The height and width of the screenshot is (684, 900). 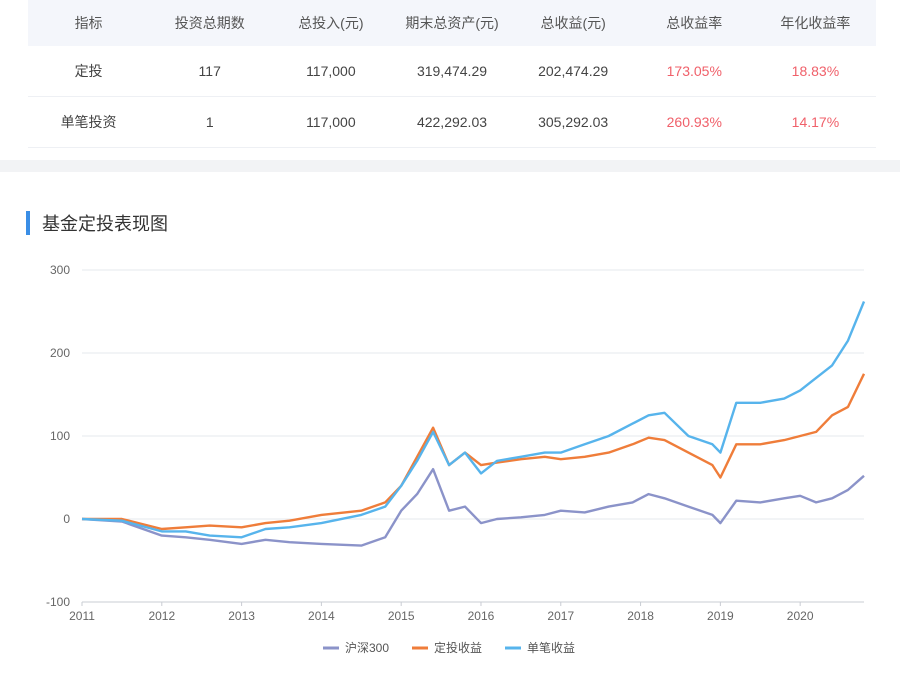 I want to click on x-tick-label: 2013, so click(x=241, y=616).